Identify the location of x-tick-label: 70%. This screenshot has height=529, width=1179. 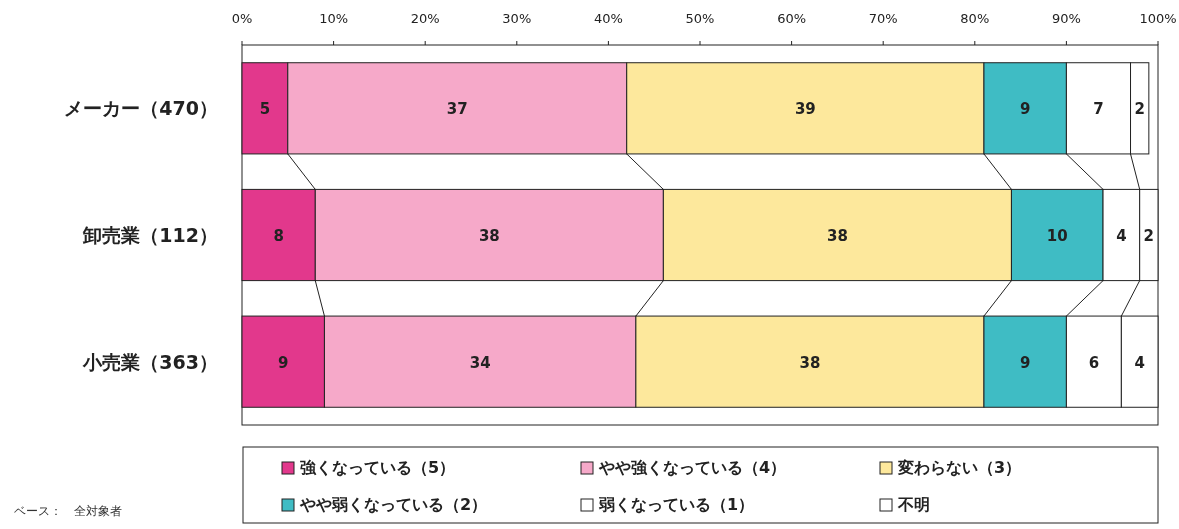
(883, 18).